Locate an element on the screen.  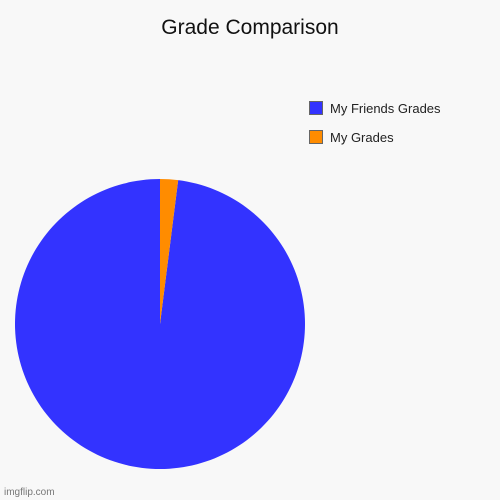
legend-swatch-my-friends-grades is located at coordinates (316, 108).